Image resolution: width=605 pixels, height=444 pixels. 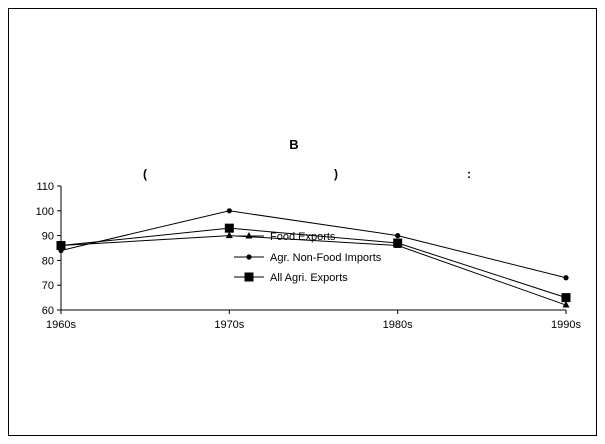 What do you see at coordinates (469, 174) in the screenshot?
I see `subtitle-colon: :` at bounding box center [469, 174].